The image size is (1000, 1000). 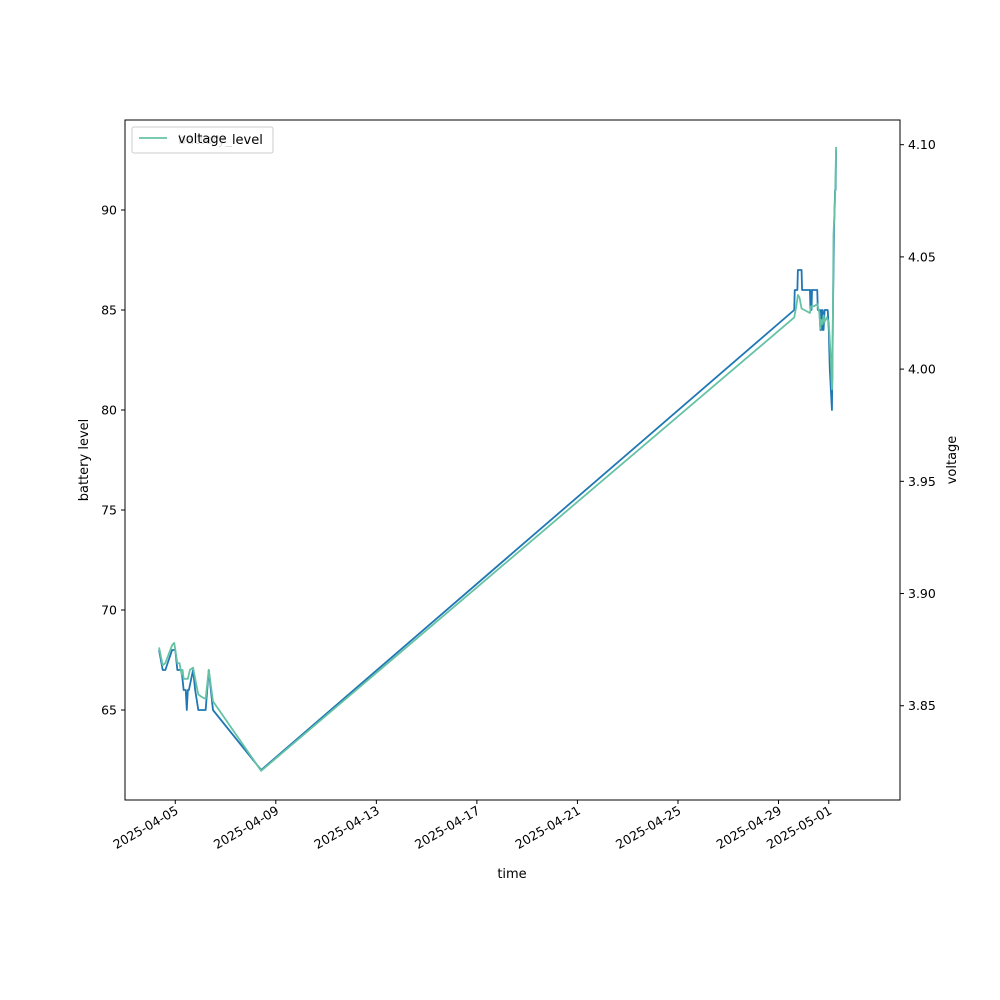 What do you see at coordinates (922, 144) in the screenshot?
I see `y2-tick-label: 4.10` at bounding box center [922, 144].